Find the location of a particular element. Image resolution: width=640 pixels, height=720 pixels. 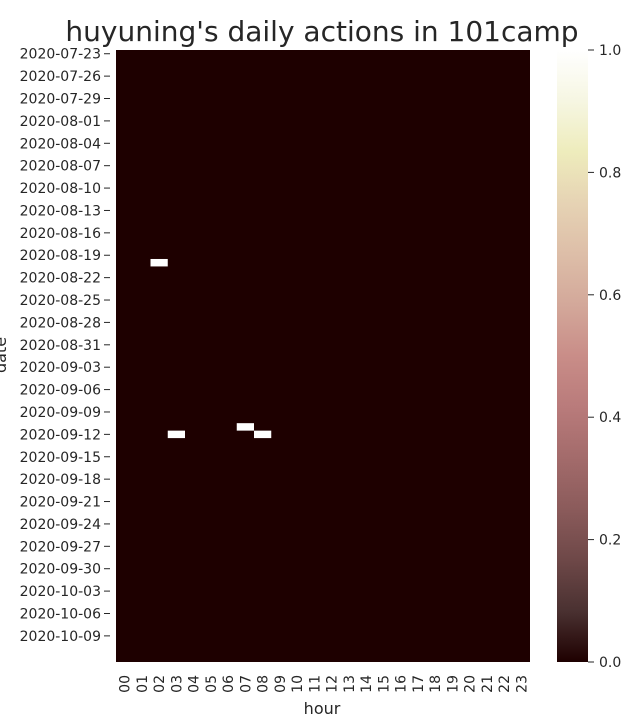

x-axis-label: hour is located at coordinates (322, 708).